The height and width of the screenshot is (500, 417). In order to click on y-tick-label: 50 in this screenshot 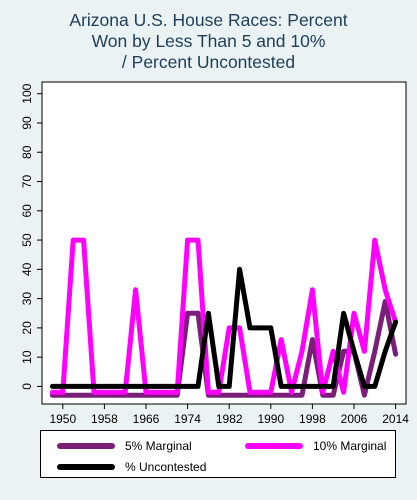, I will do `click(27, 240)`.